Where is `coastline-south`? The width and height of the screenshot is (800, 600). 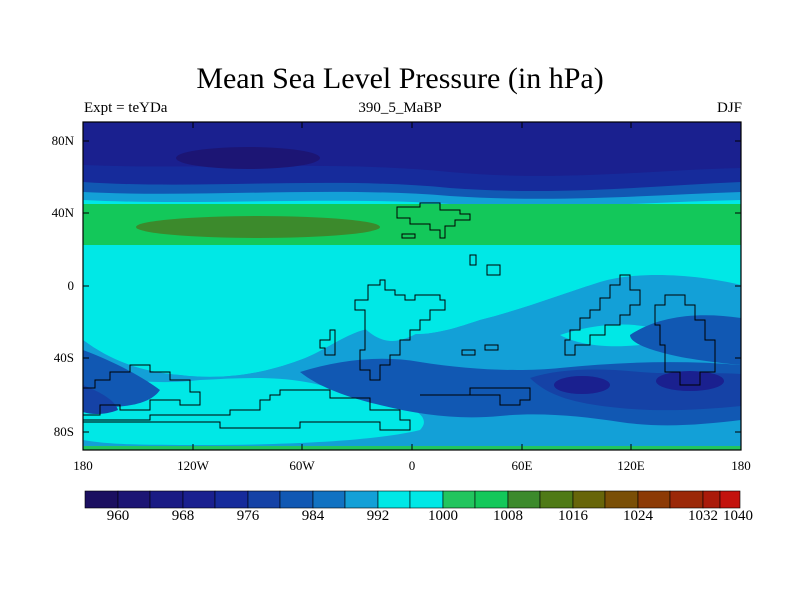 coastline-south is located at coordinates (246, 410).